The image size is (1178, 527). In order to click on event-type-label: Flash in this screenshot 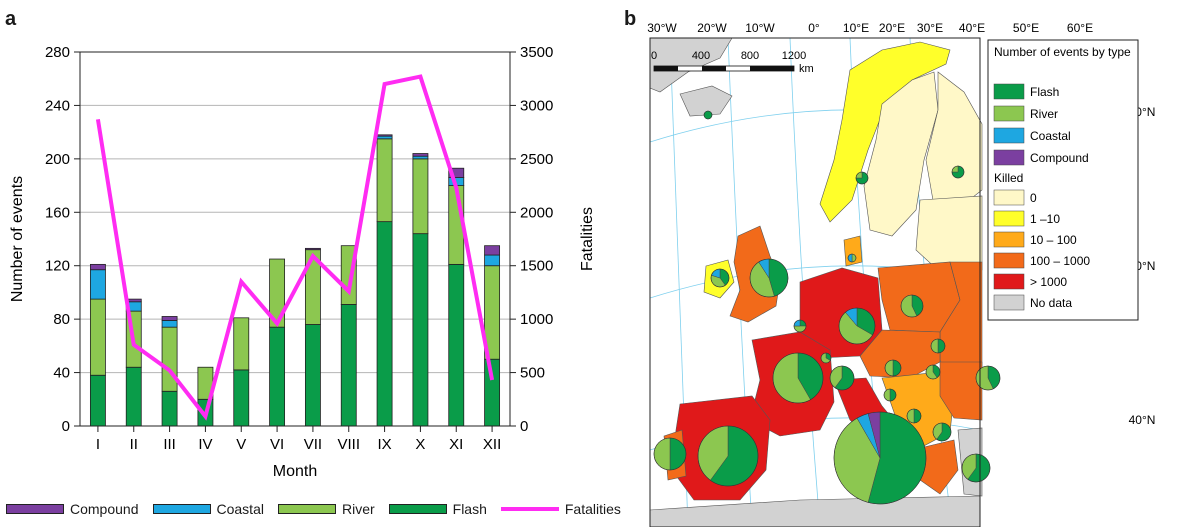, I will do `click(1044, 92)`.